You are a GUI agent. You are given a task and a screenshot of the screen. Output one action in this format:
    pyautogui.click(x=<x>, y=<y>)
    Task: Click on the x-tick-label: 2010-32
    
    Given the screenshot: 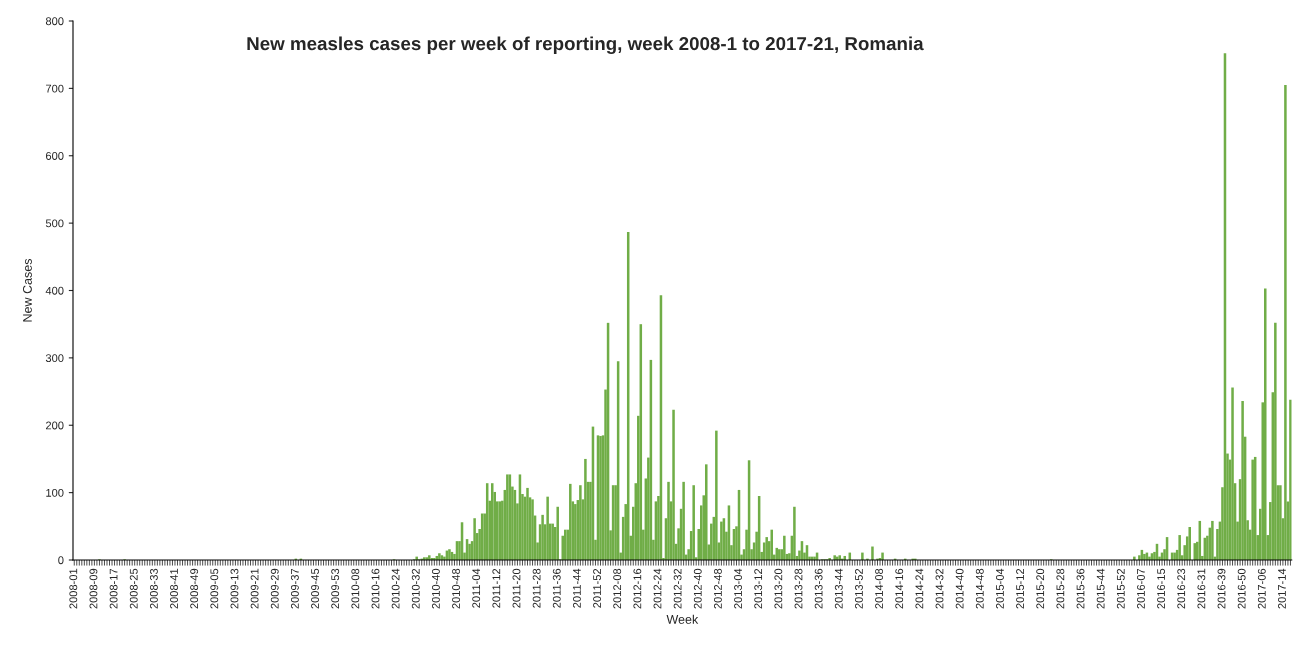 What is the action you would take?
    pyautogui.click(x=415, y=588)
    